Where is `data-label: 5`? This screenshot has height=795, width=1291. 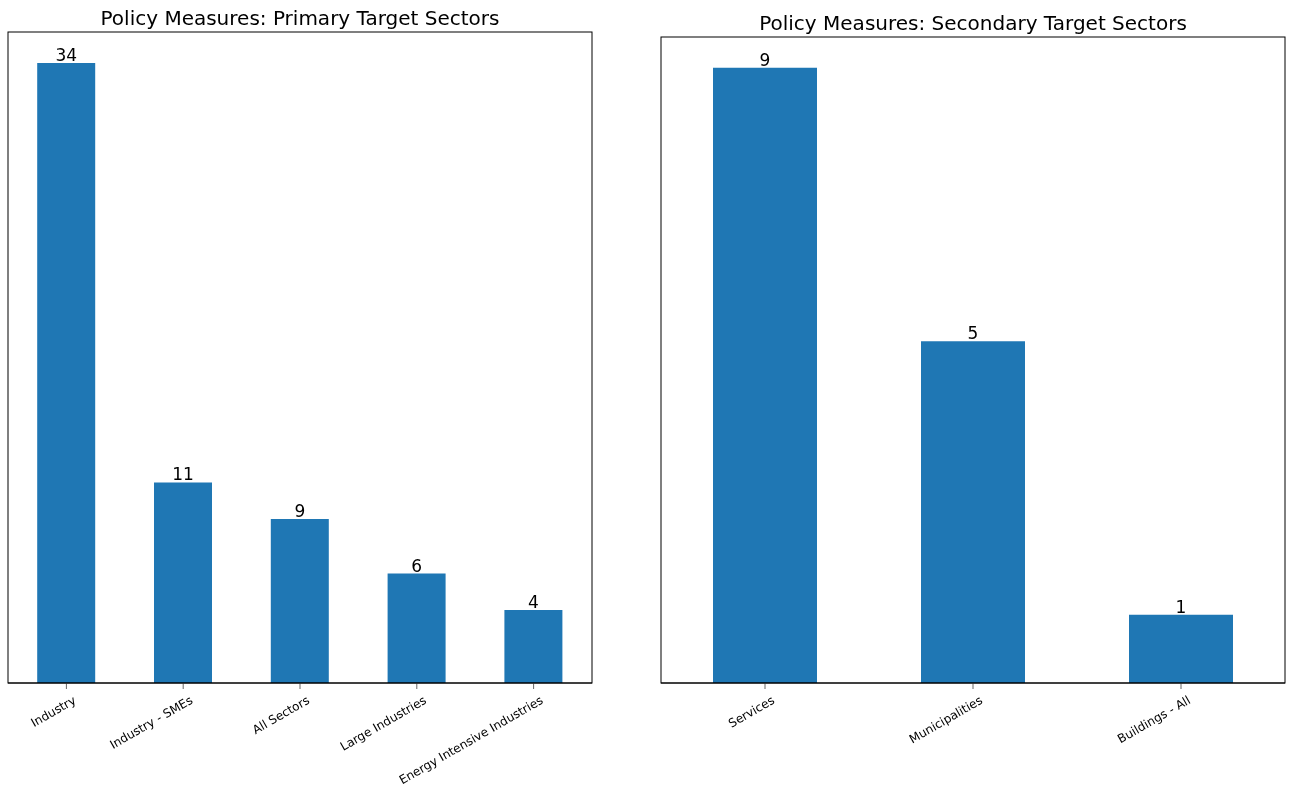
data-label: 5 is located at coordinates (973, 333).